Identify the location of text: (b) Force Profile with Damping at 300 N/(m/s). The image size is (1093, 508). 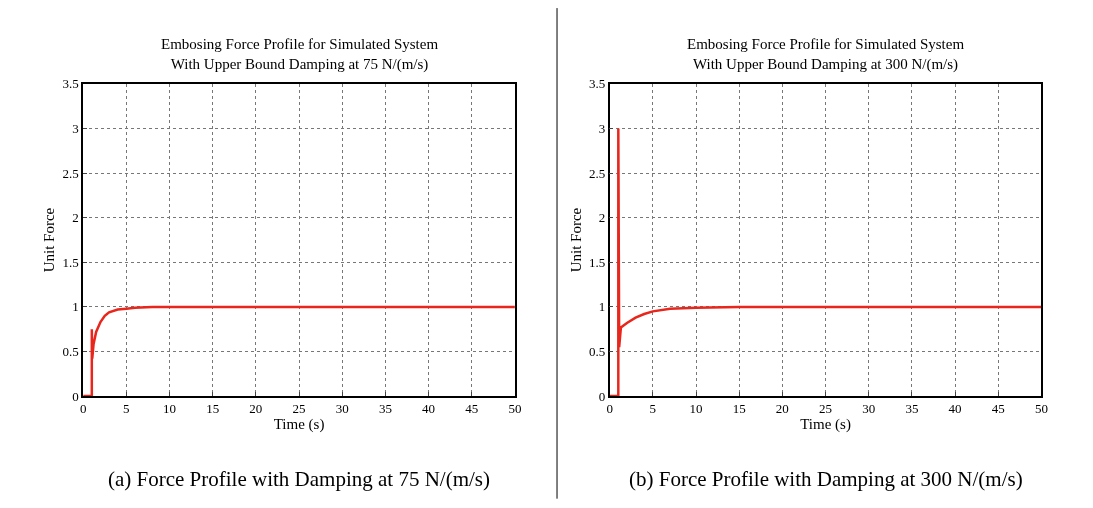
(826, 479).